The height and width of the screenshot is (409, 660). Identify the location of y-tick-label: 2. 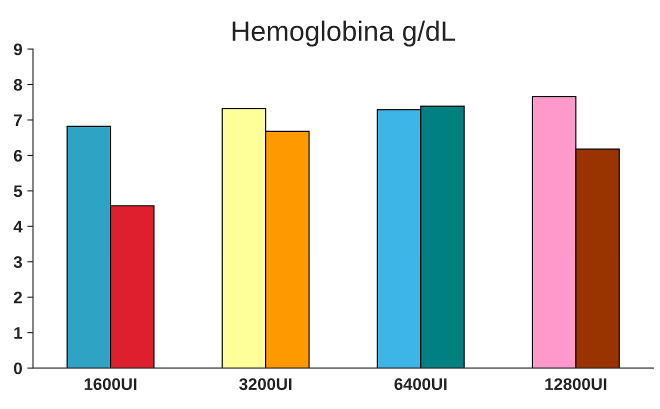
(18, 298).